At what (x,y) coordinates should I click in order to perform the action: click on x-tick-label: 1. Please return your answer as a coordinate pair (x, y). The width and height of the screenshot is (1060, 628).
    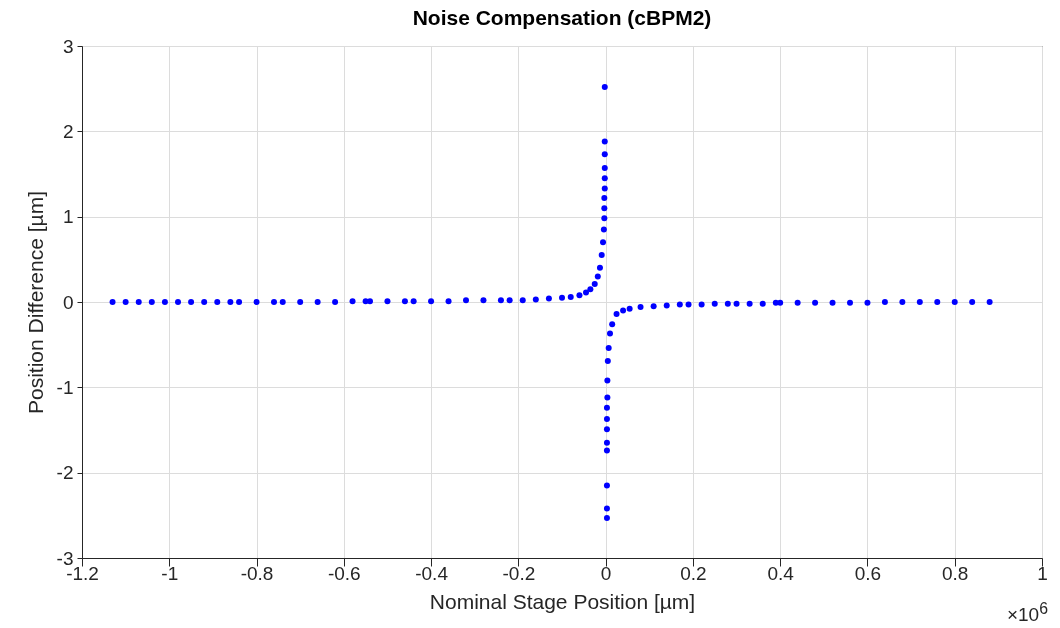
    Looking at the image, I should click on (1042, 573).